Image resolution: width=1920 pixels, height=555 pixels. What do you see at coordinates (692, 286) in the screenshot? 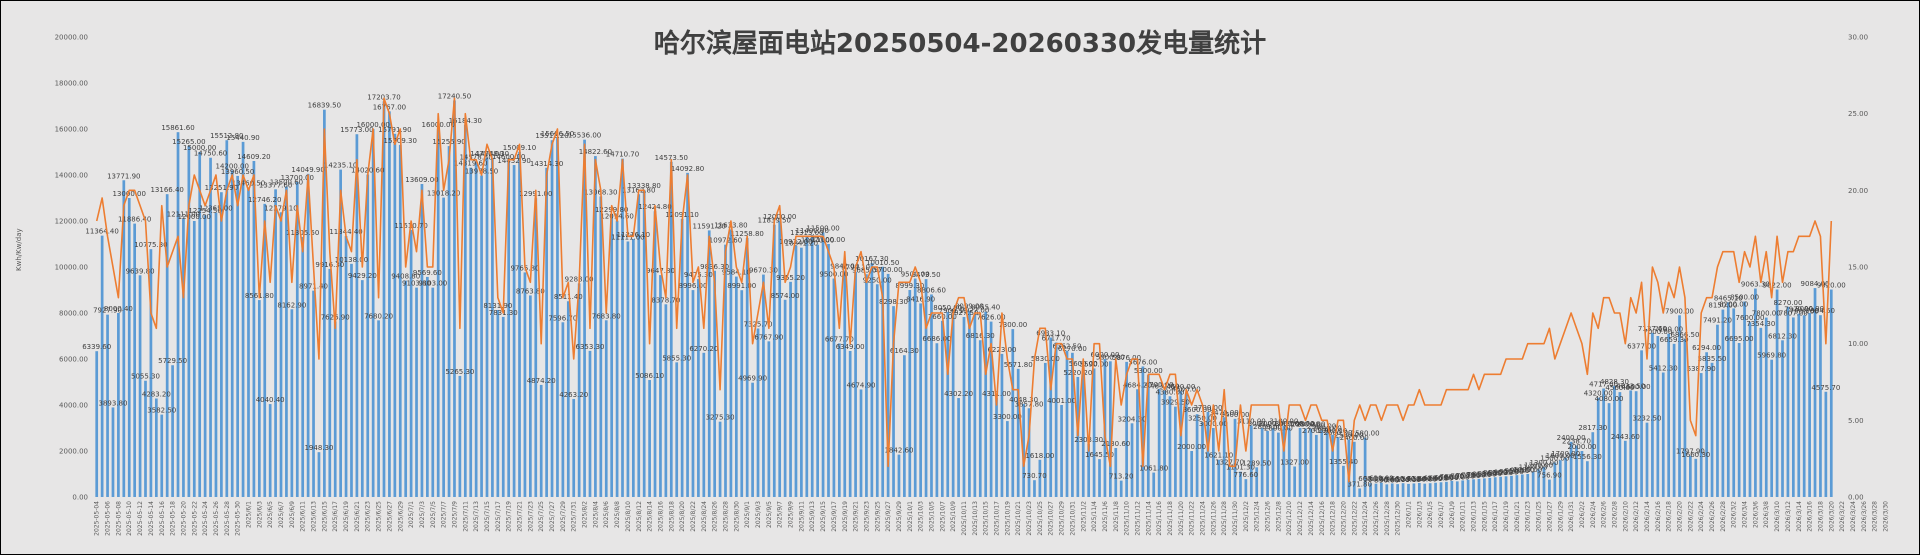
I see `data-label: 8996.00` at bounding box center [692, 286].